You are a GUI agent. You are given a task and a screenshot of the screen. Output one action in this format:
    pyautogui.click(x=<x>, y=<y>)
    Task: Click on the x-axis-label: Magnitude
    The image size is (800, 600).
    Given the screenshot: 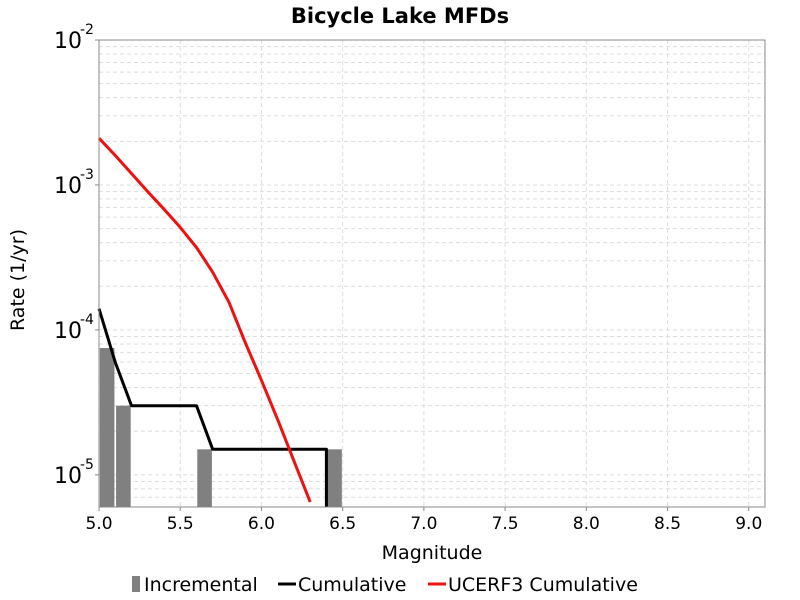 What is the action you would take?
    pyautogui.click(x=432, y=553)
    